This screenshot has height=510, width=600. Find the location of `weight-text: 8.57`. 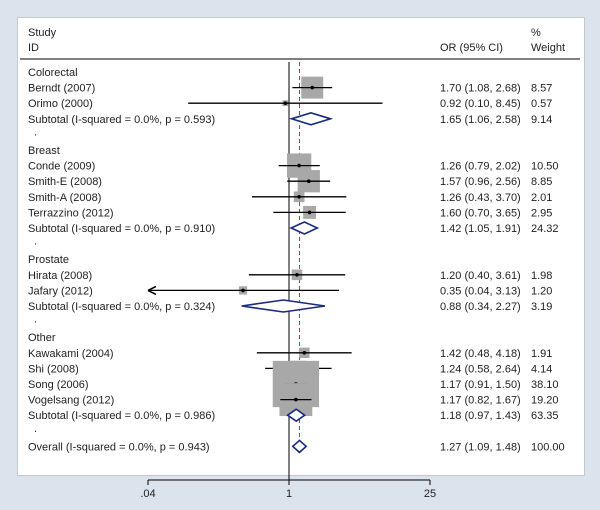

weight-text: 8.57 is located at coordinates (541, 89).